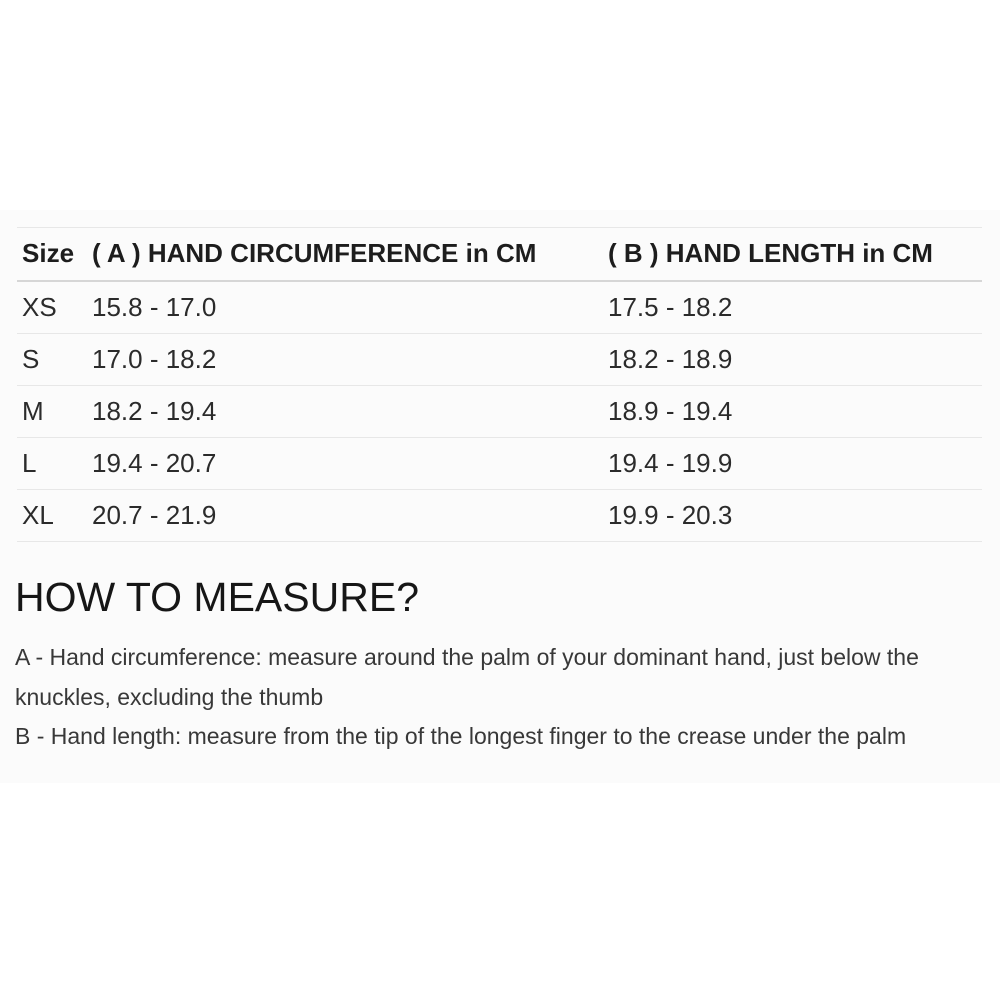 The height and width of the screenshot is (1000, 1000). What do you see at coordinates (795, 411) in the screenshot?
I see `hand-length-value: 18.9 - 19.4` at bounding box center [795, 411].